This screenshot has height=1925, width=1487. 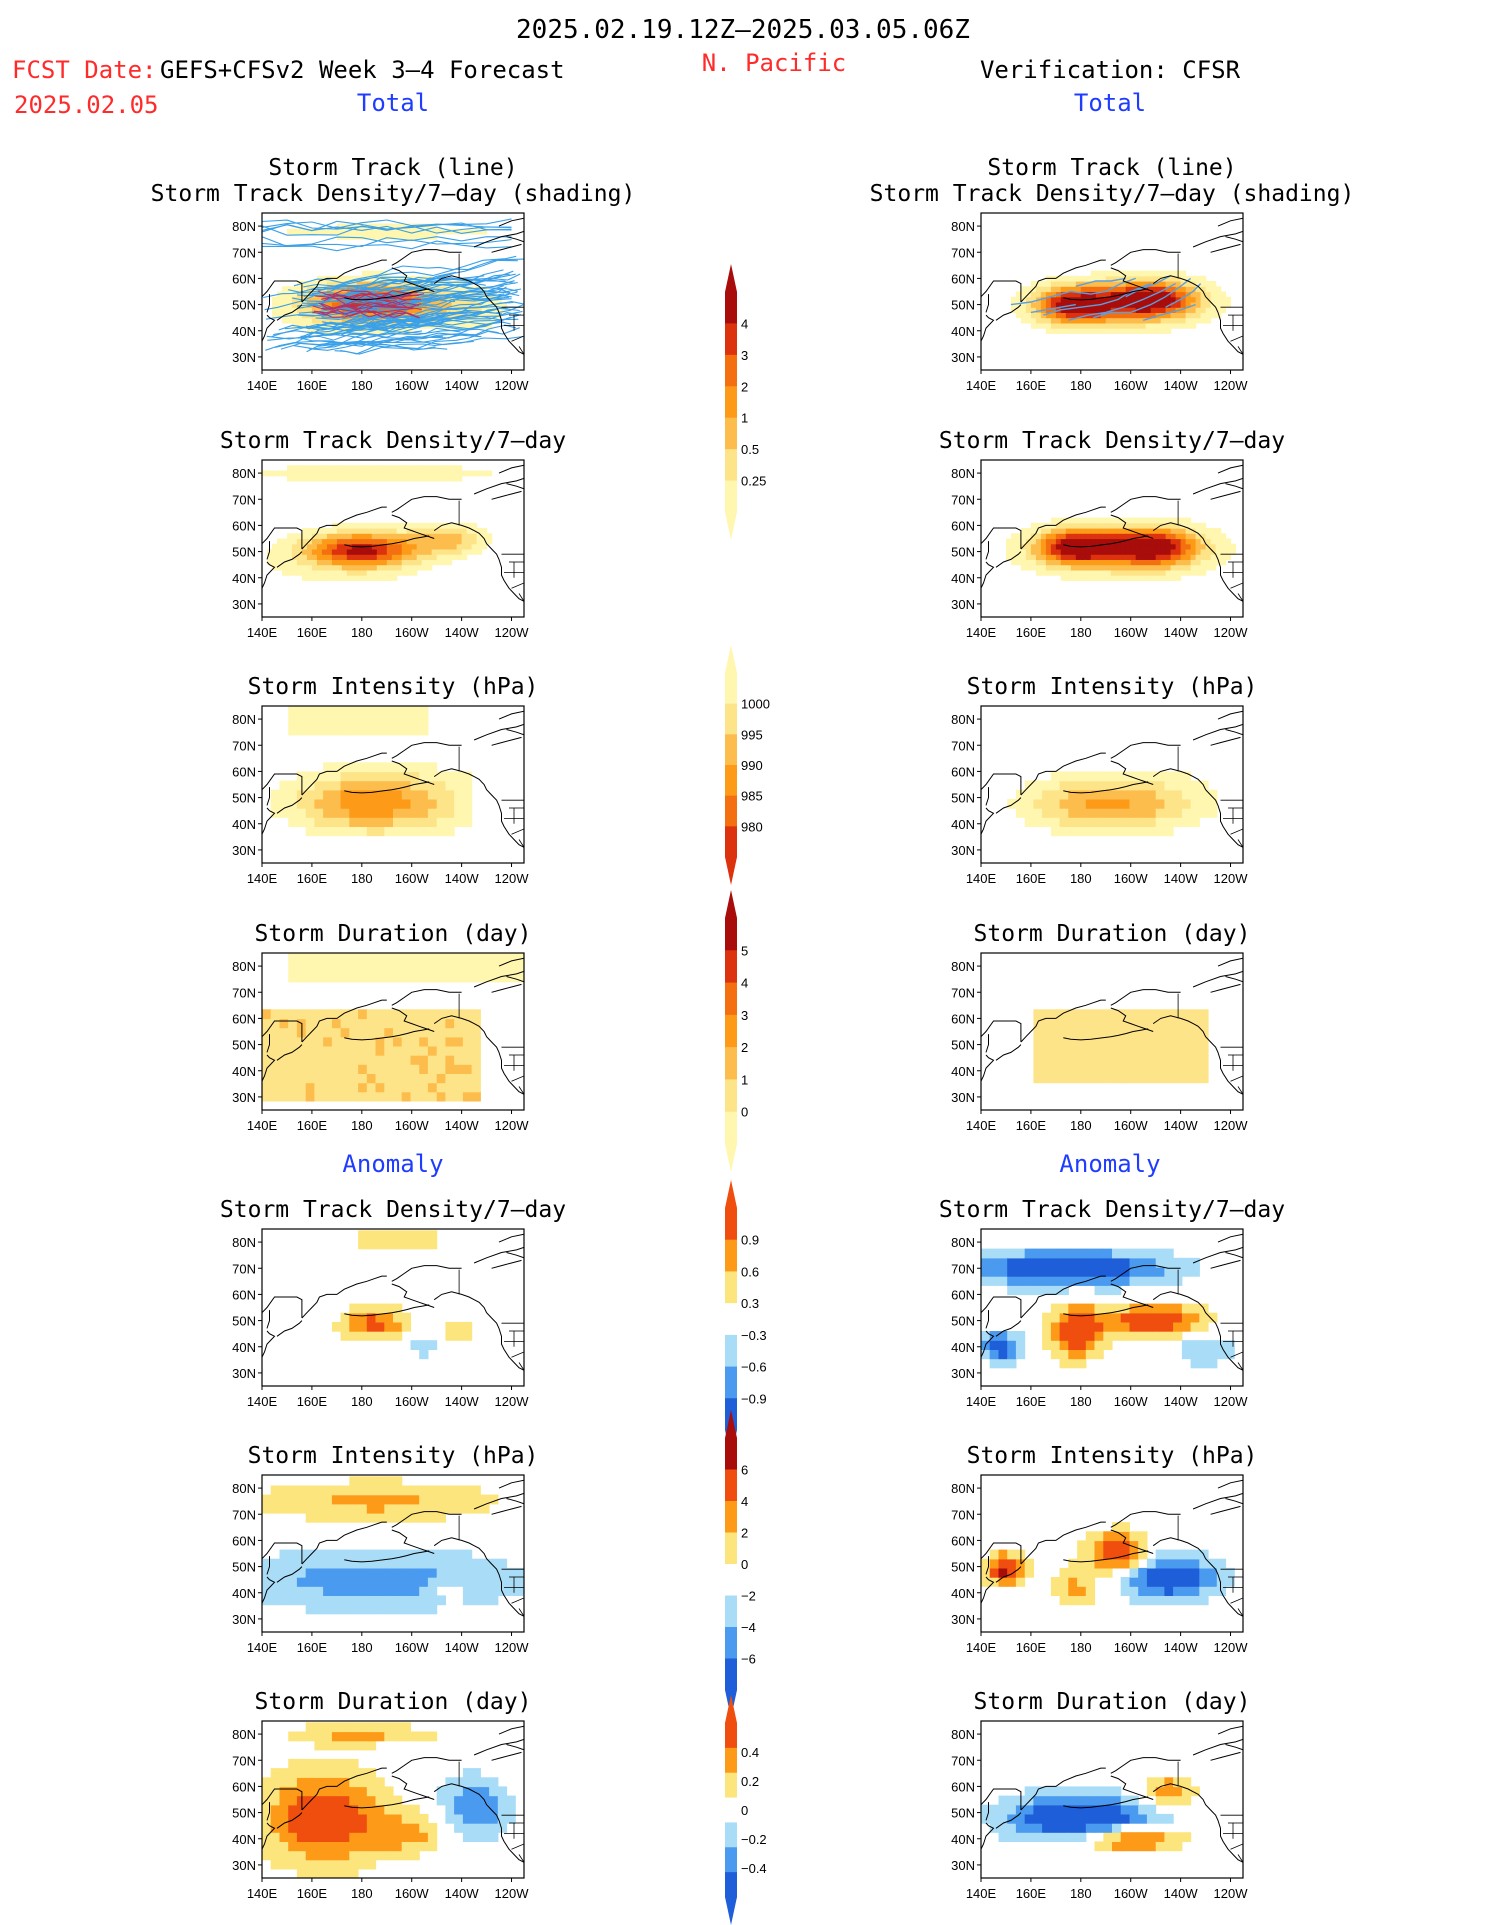 I want to click on map-frame, so click(x=1112, y=1799).